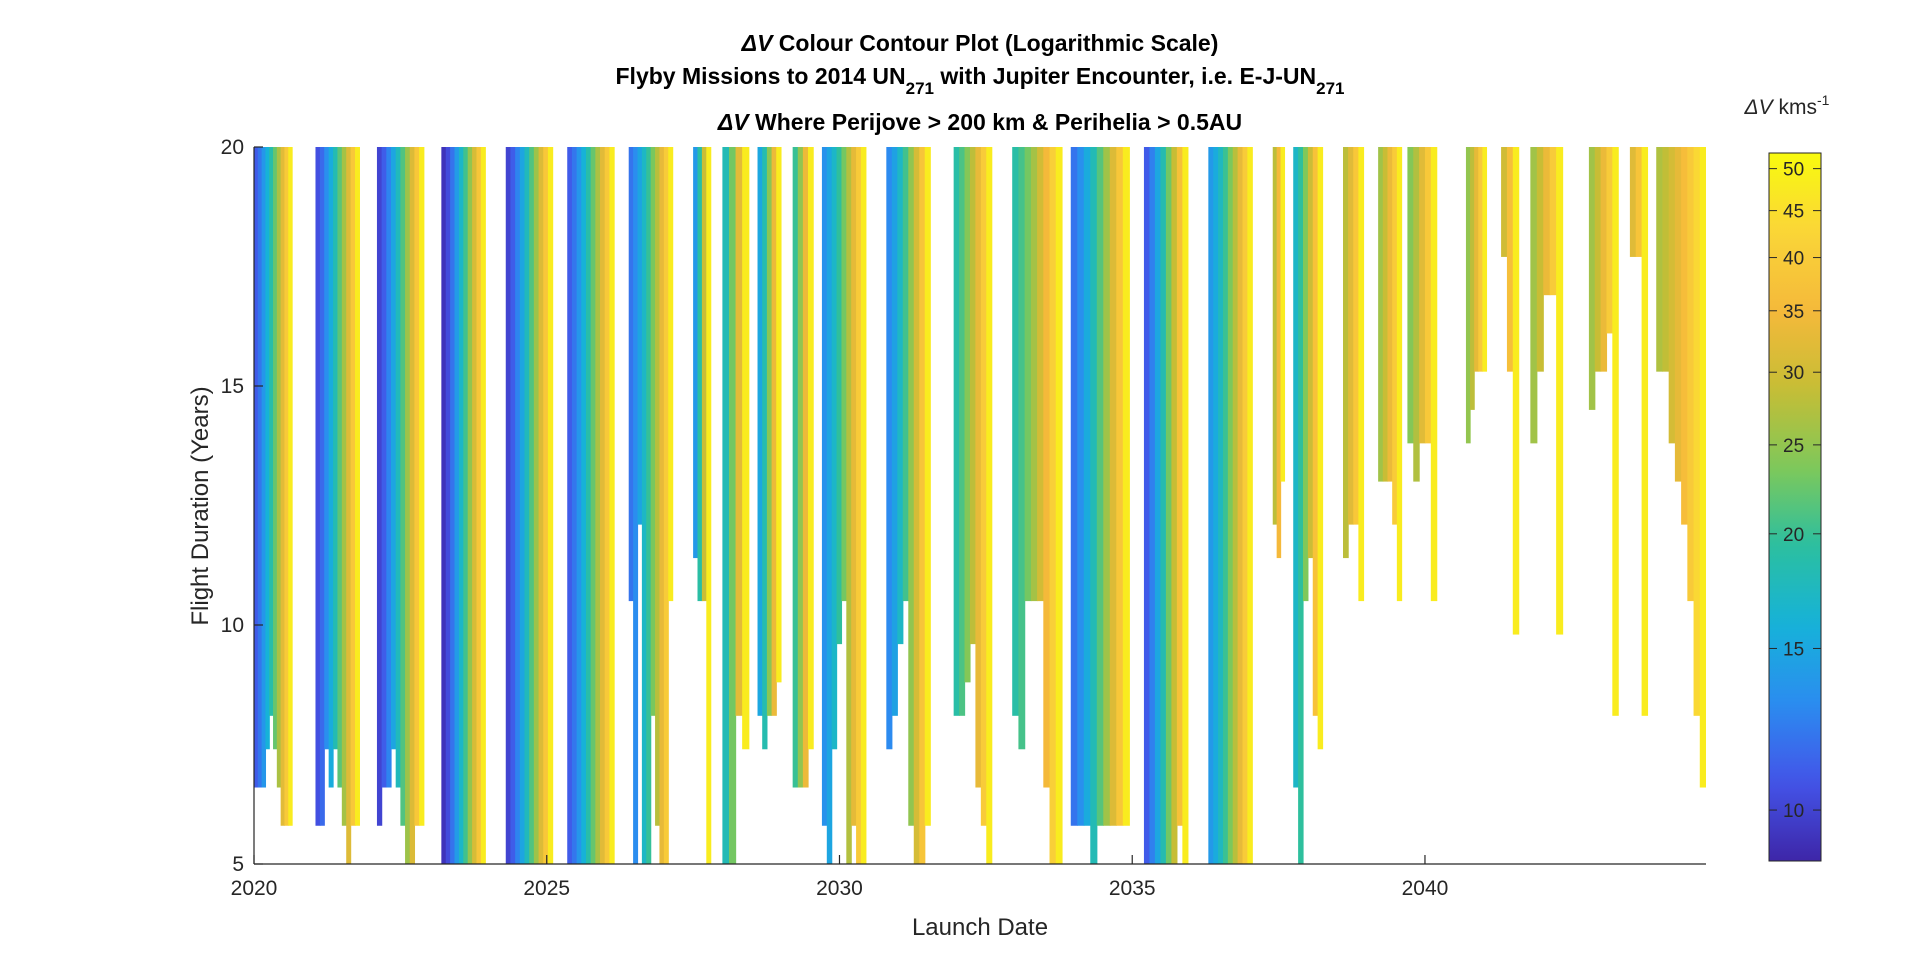 The image size is (1920, 963). I want to click on x-tick-label: 2035, so click(1132, 888).